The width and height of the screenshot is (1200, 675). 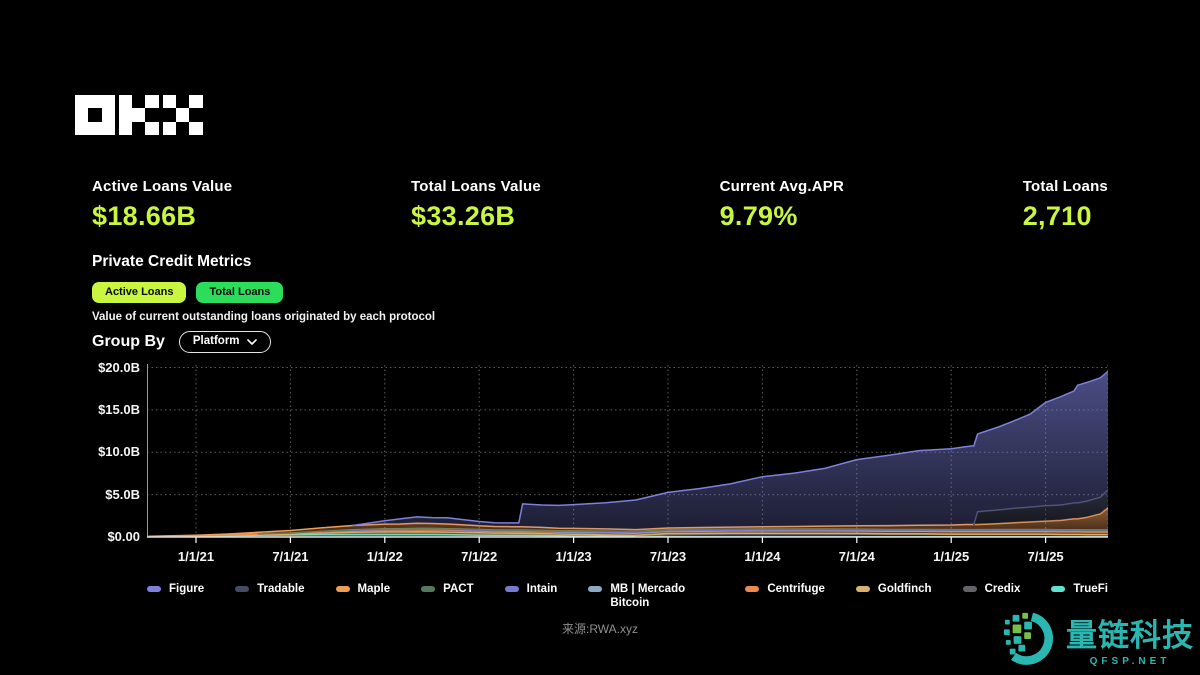 I want to click on legend-item-centrifuge: Centrifuge, so click(x=785, y=589).